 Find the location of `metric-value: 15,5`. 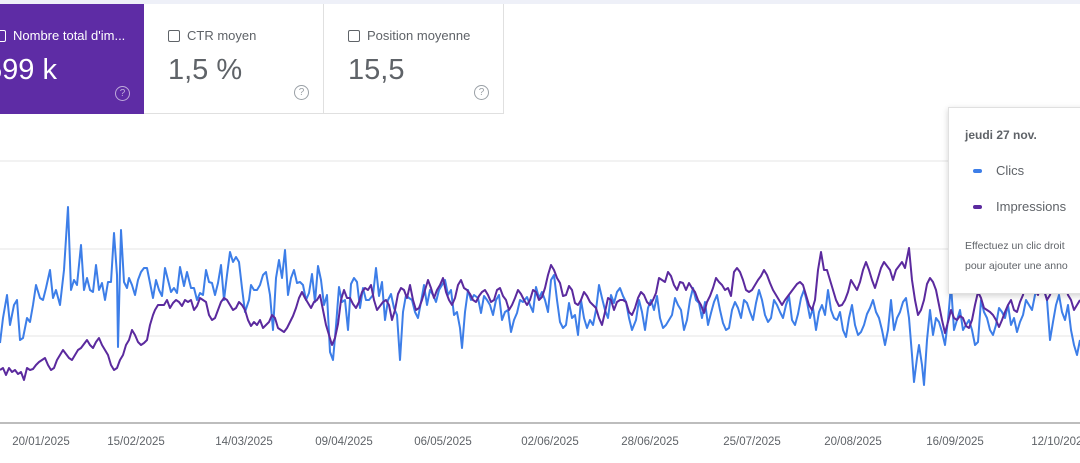

metric-value: 15,5 is located at coordinates (376, 70).